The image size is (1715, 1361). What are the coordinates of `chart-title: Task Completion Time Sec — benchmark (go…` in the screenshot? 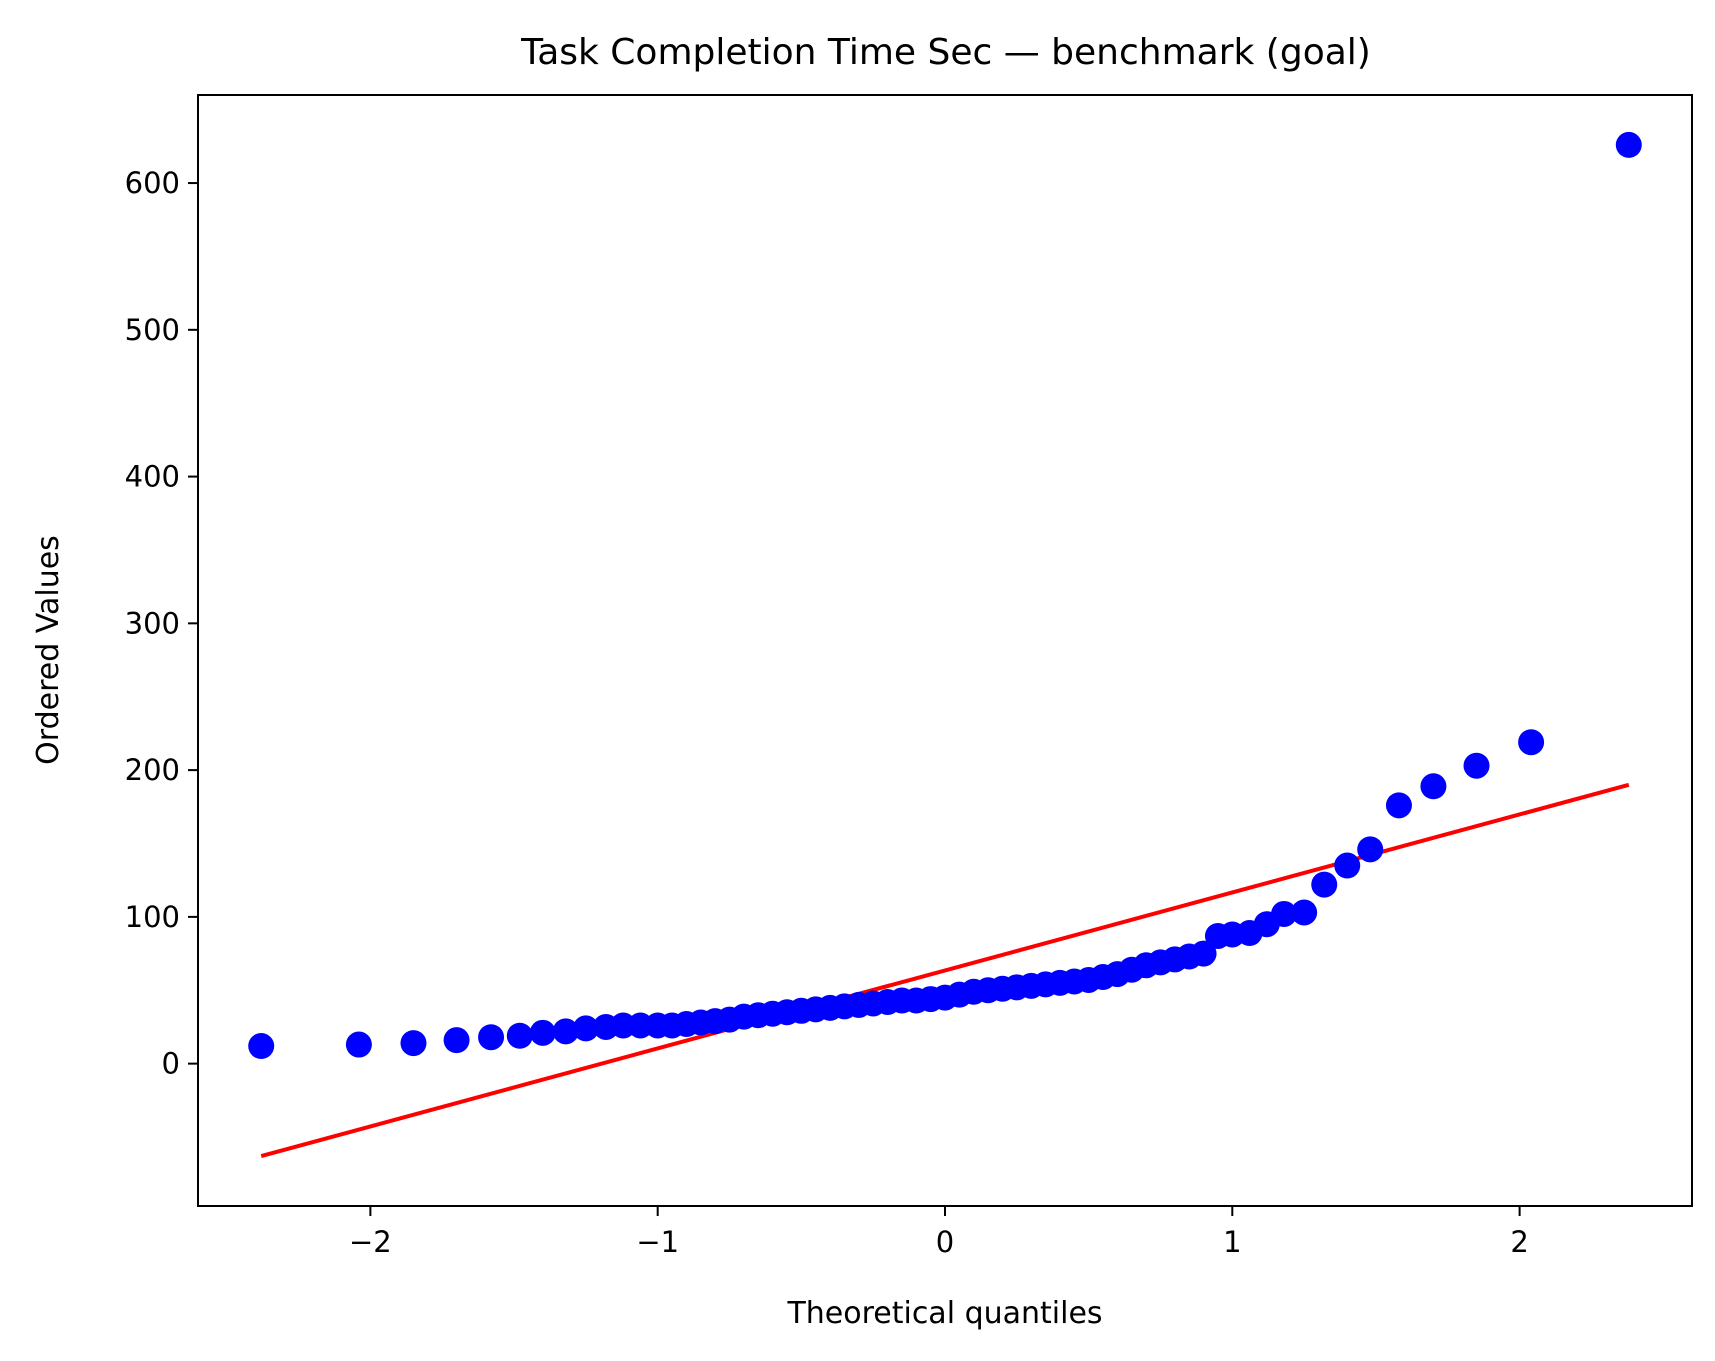 It's located at (945, 52).